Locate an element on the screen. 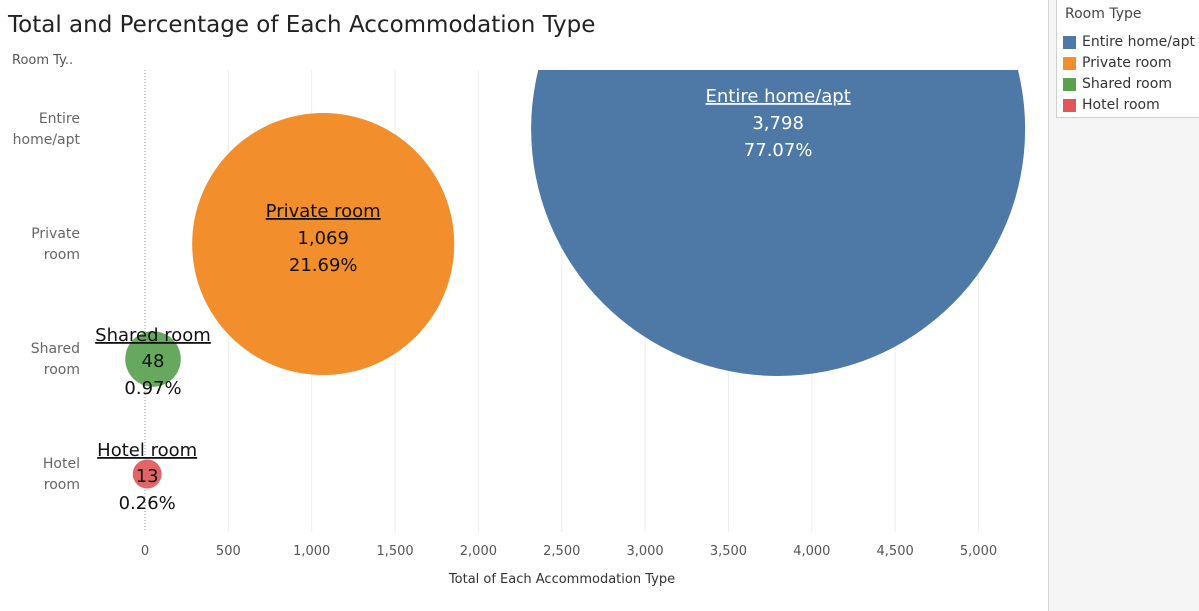 This screenshot has width=1199, height=611. x-tick-label: 2,500 is located at coordinates (561, 551).